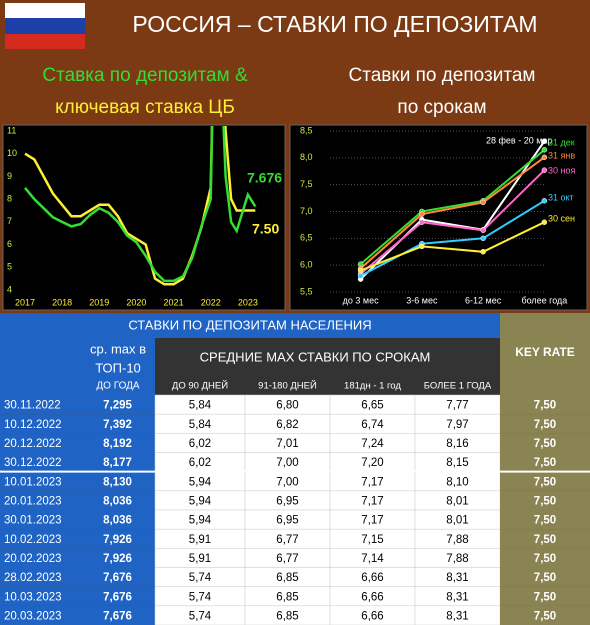 The width and height of the screenshot is (590, 625). I want to click on flag-red, so click(45, 41).